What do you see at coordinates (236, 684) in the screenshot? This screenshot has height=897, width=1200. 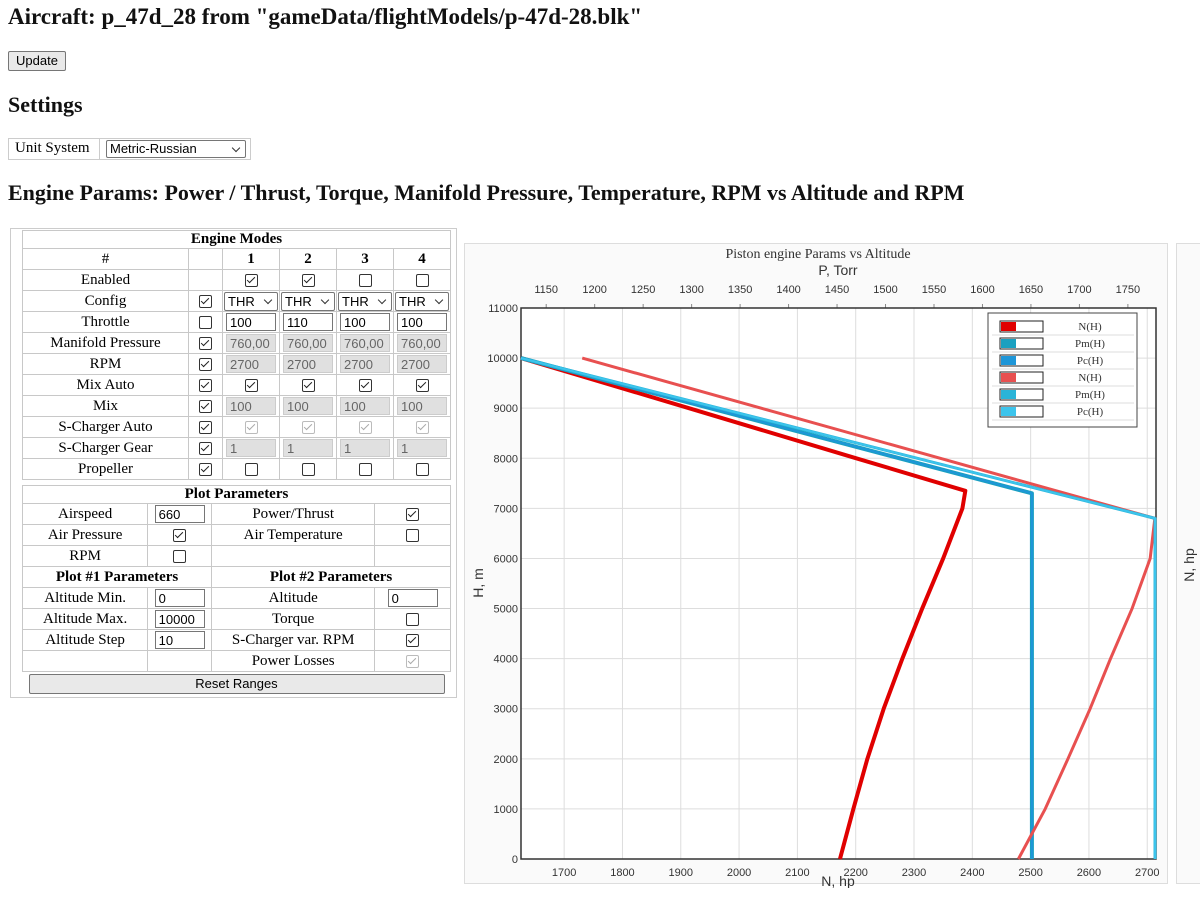 I see `reset-button: Reset Ranges` at bounding box center [236, 684].